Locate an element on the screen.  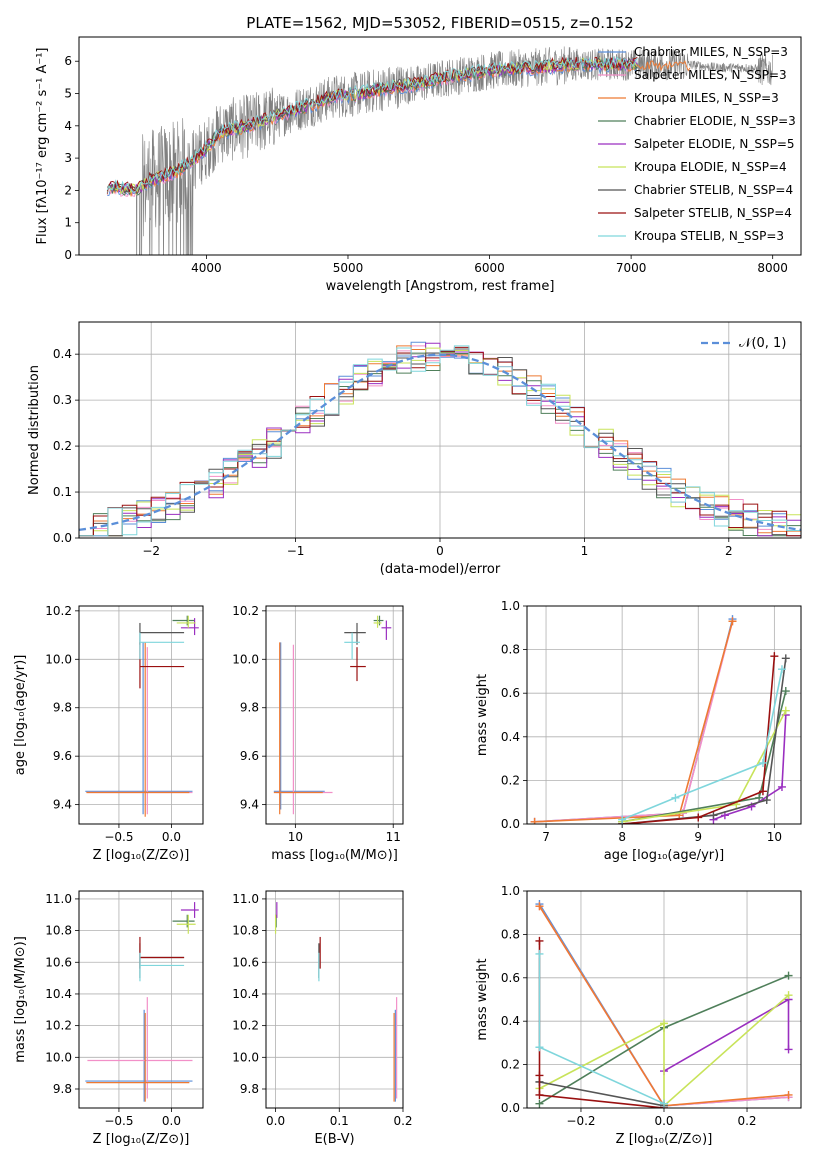
residuals-x-tick-label: 1 is located at coordinates (585, 551).